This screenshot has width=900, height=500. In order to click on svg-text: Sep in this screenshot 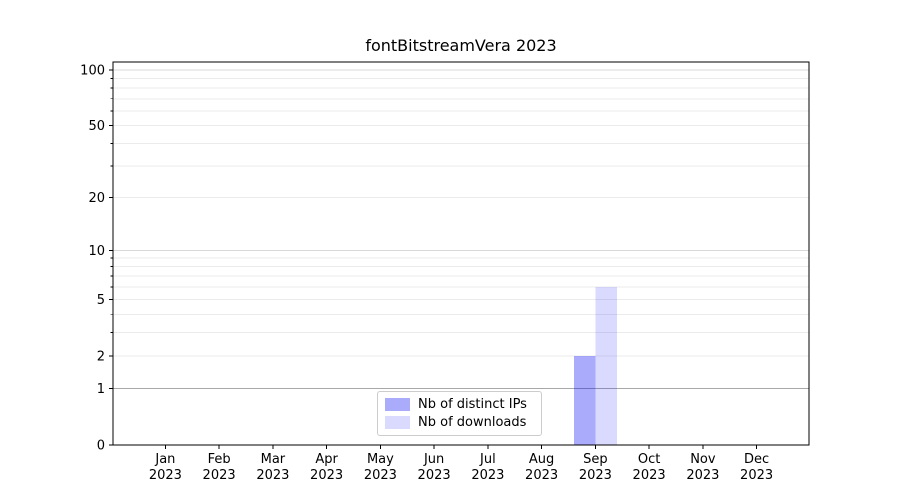, I will do `click(595, 459)`.